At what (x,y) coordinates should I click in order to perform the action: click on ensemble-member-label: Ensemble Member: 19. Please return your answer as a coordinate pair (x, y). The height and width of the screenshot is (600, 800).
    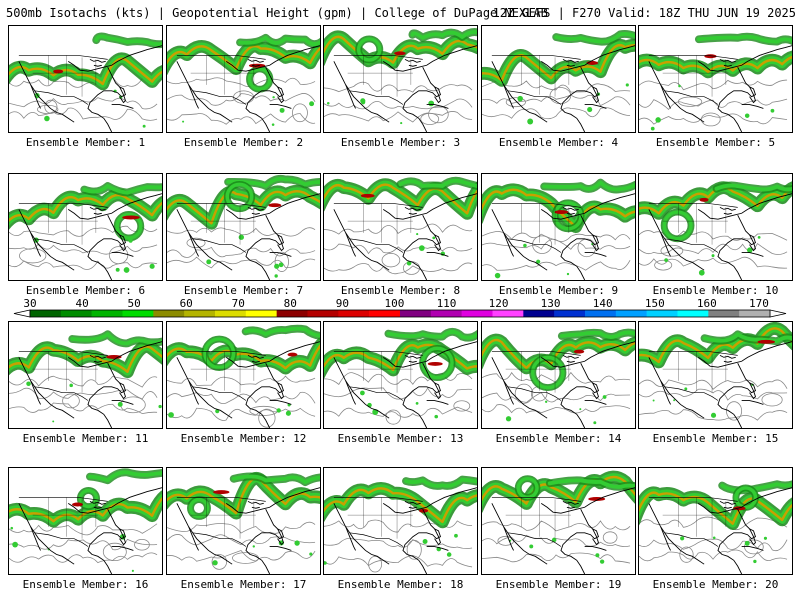
    Looking at the image, I should click on (558, 584).